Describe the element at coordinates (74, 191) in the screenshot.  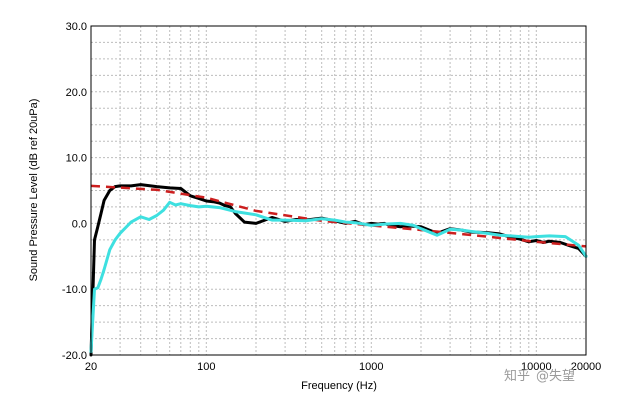
I see `y-axis-ticks: 30.0 20.0 10.0 0.0 -10.0 -20.0` at that location.